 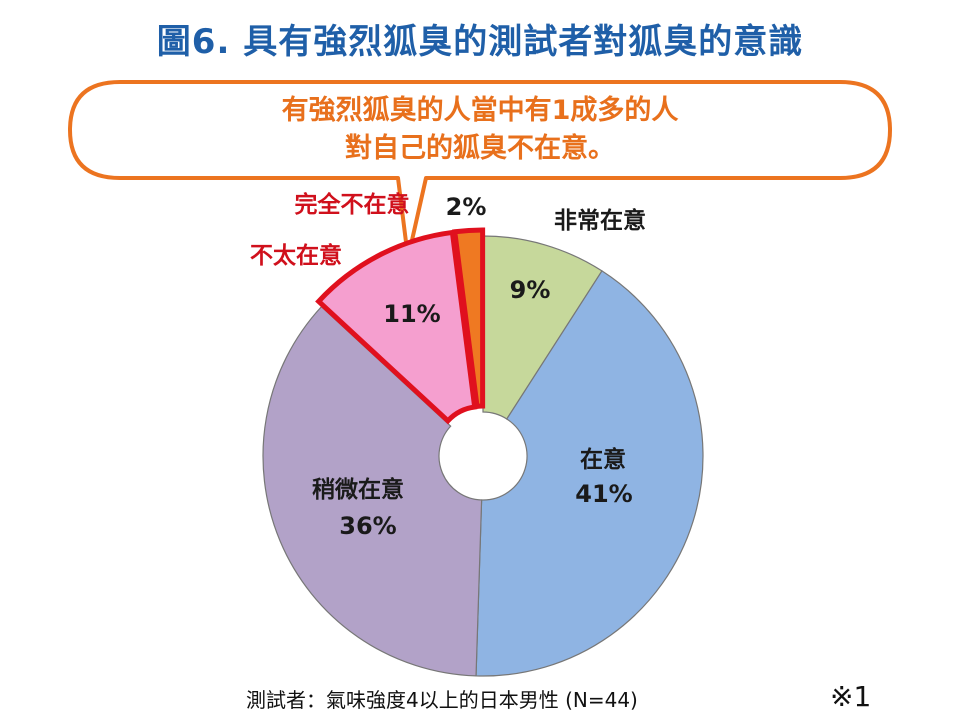 I want to click on callout-line-2: 對自己的狐臭不在意。, so click(x=480, y=148).